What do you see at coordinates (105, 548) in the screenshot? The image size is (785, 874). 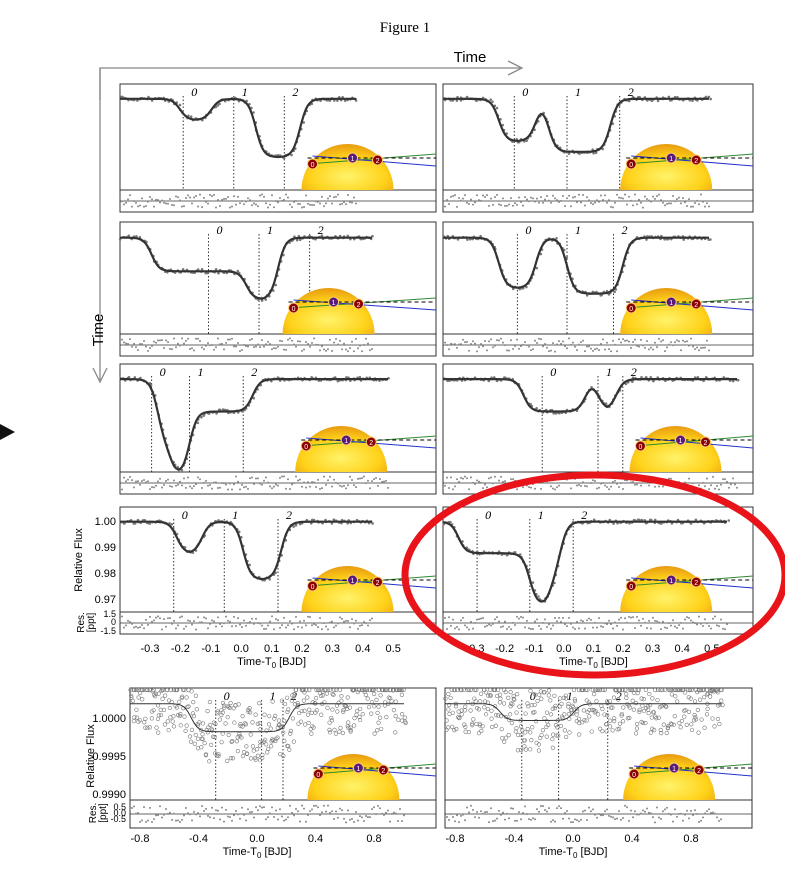 I see `y-tick-label: 0.99` at bounding box center [105, 548].